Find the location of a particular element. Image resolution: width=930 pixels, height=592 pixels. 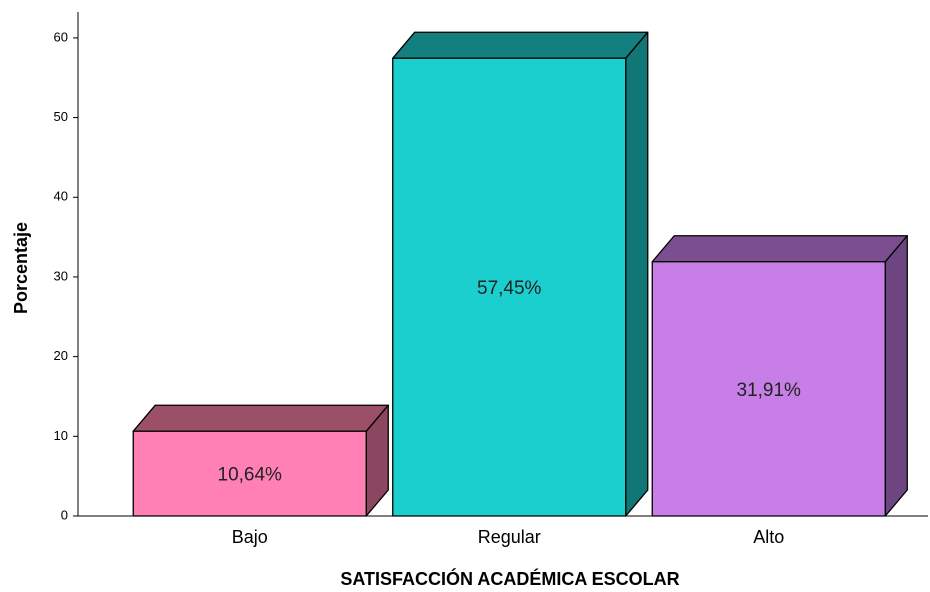

value-label: 57,45% is located at coordinates (509, 288).